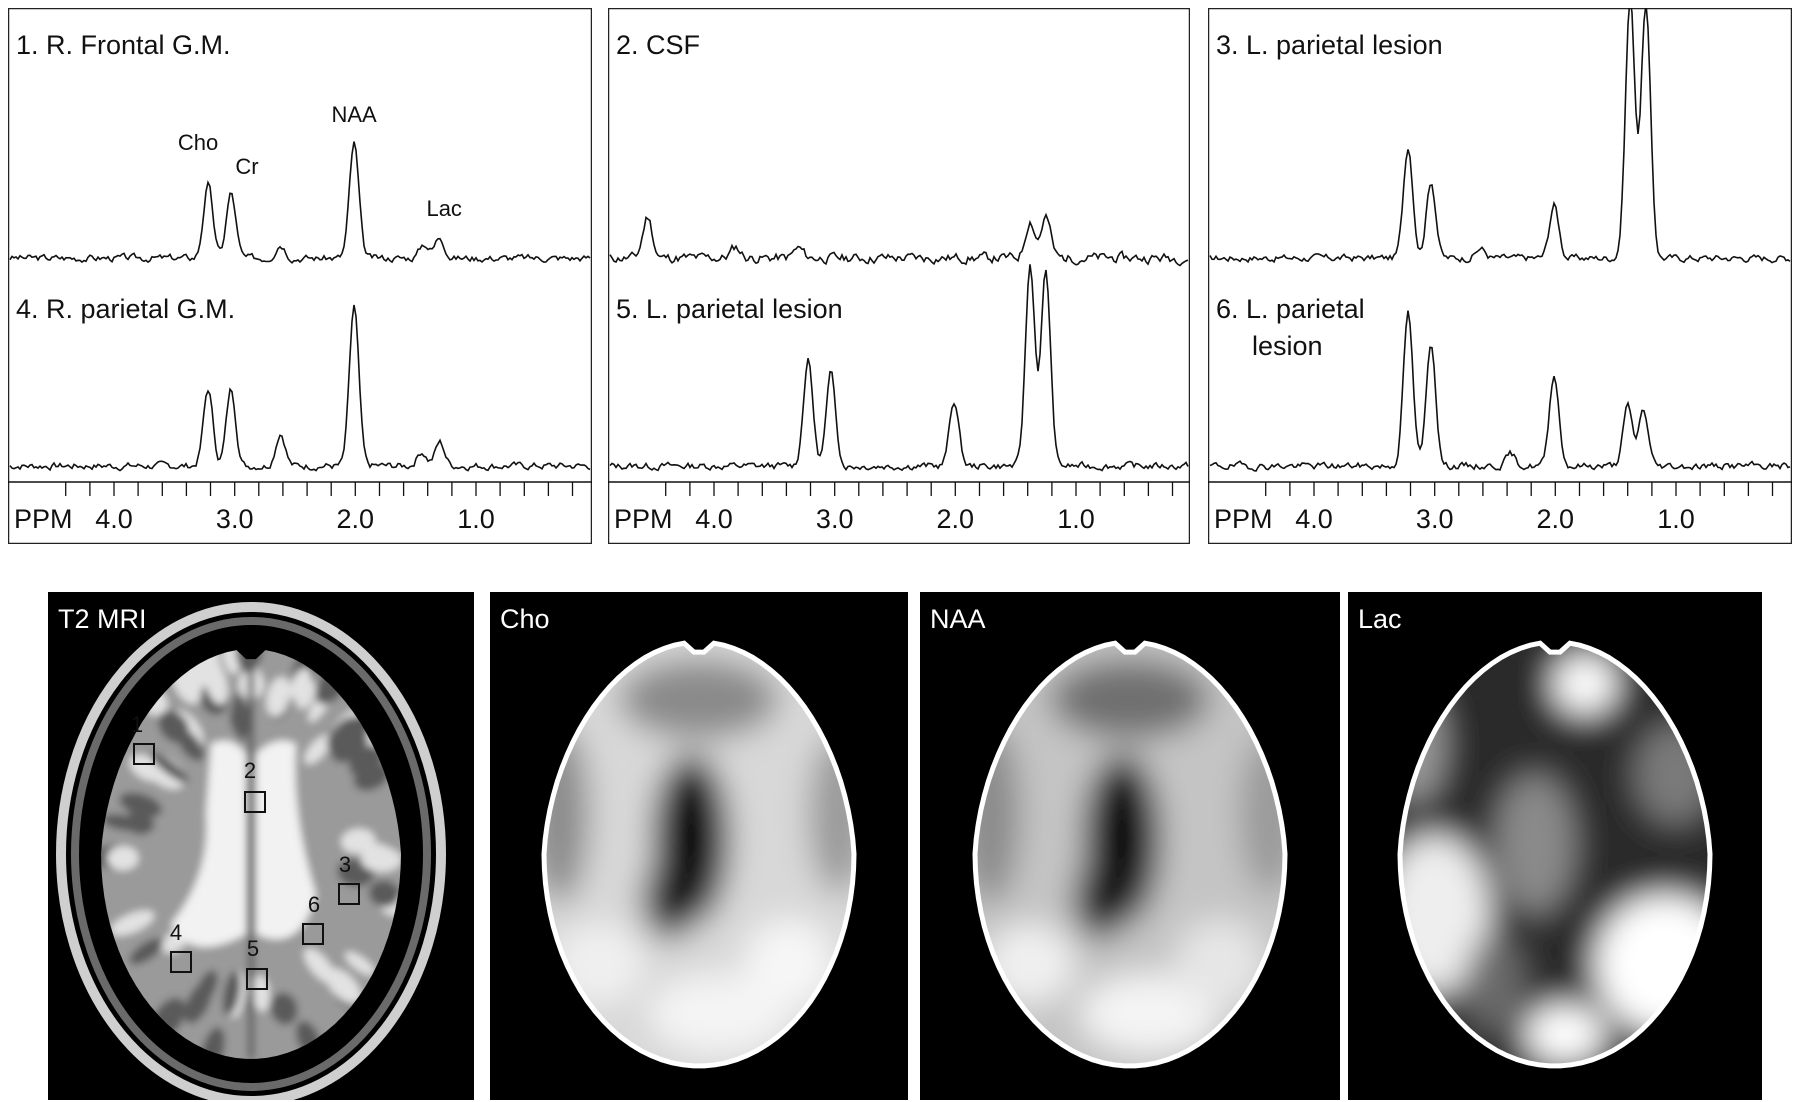 The image size is (1800, 1102). What do you see at coordinates (125, 309) in the screenshot?
I see `spectrum-title: 4. R. parietal G.M.` at bounding box center [125, 309].